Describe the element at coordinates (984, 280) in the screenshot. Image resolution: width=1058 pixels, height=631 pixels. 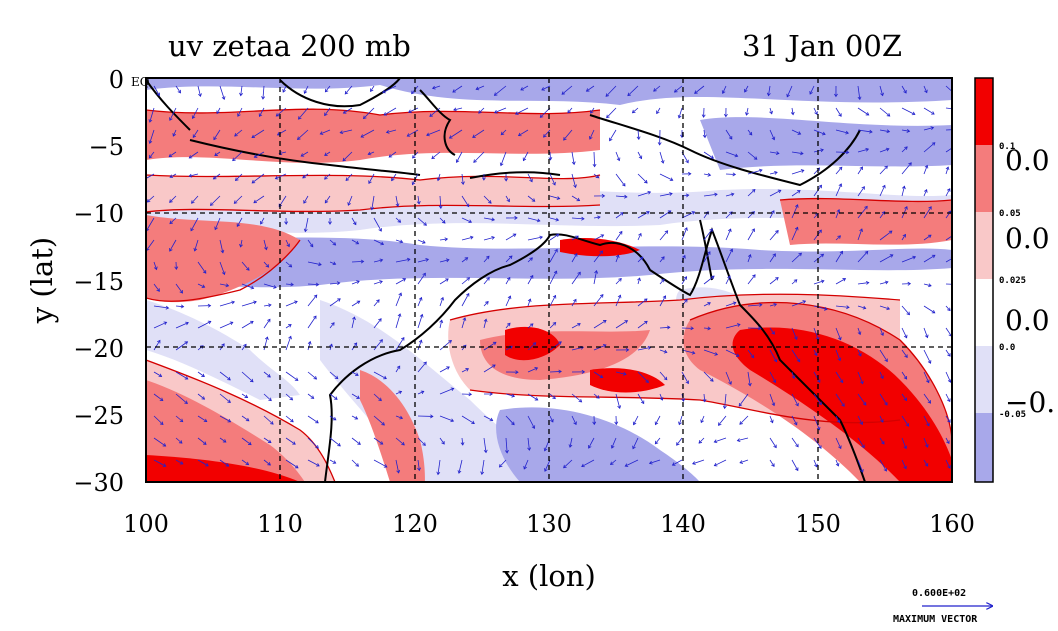
I see `colorbar-frame` at that location.